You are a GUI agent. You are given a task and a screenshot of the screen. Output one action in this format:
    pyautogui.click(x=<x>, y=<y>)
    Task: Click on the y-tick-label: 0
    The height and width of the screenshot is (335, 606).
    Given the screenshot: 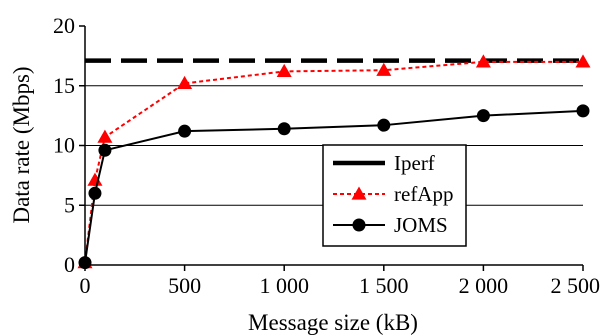 What is the action you would take?
    pyautogui.click(x=69, y=264)
    